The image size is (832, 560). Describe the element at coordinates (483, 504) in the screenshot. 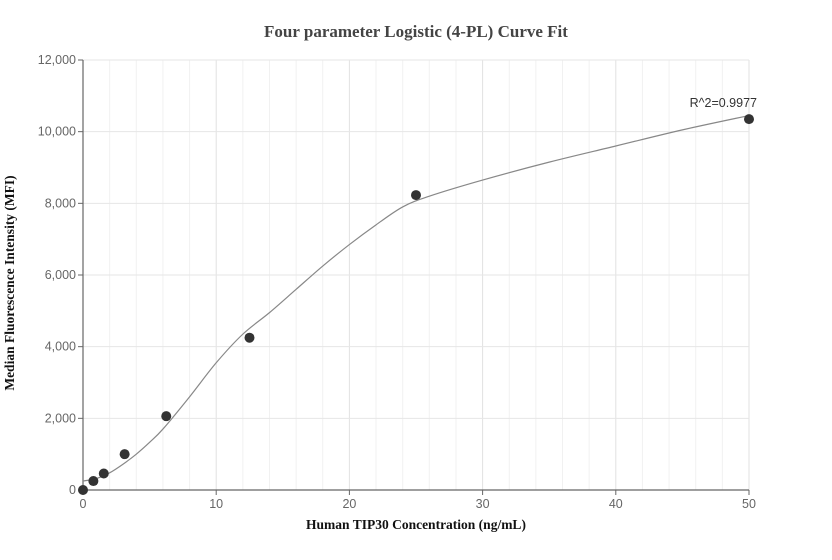

I see `x-tick-label: 30` at that location.